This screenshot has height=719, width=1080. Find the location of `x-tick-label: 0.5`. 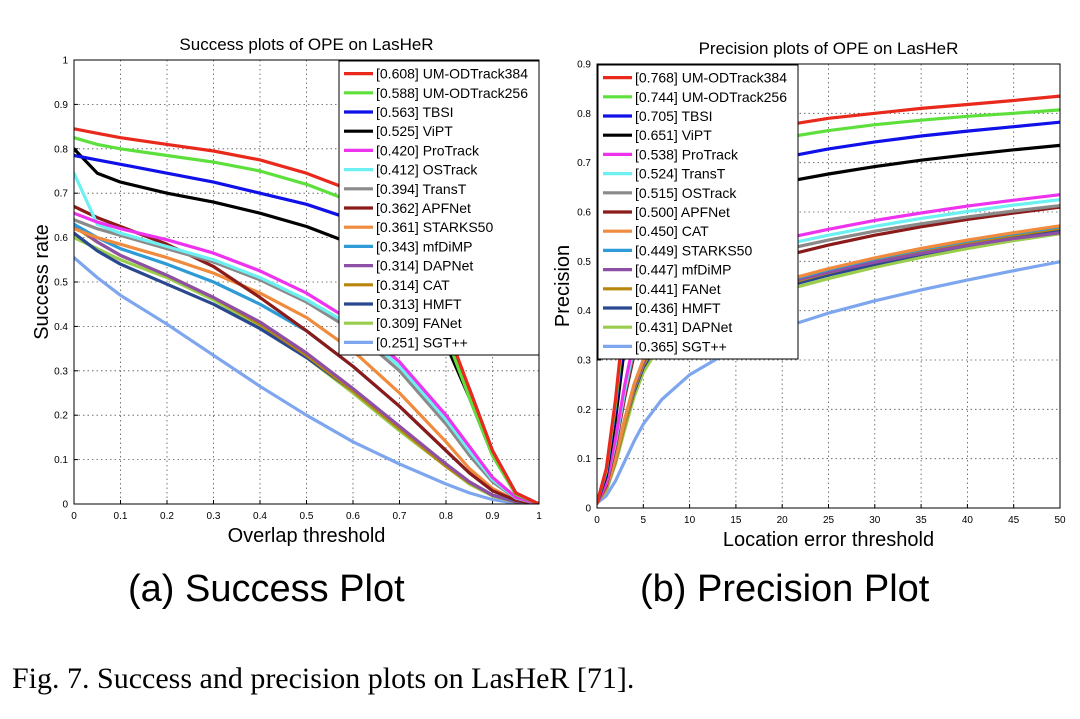

x-tick-label: 0.5 is located at coordinates (307, 516).